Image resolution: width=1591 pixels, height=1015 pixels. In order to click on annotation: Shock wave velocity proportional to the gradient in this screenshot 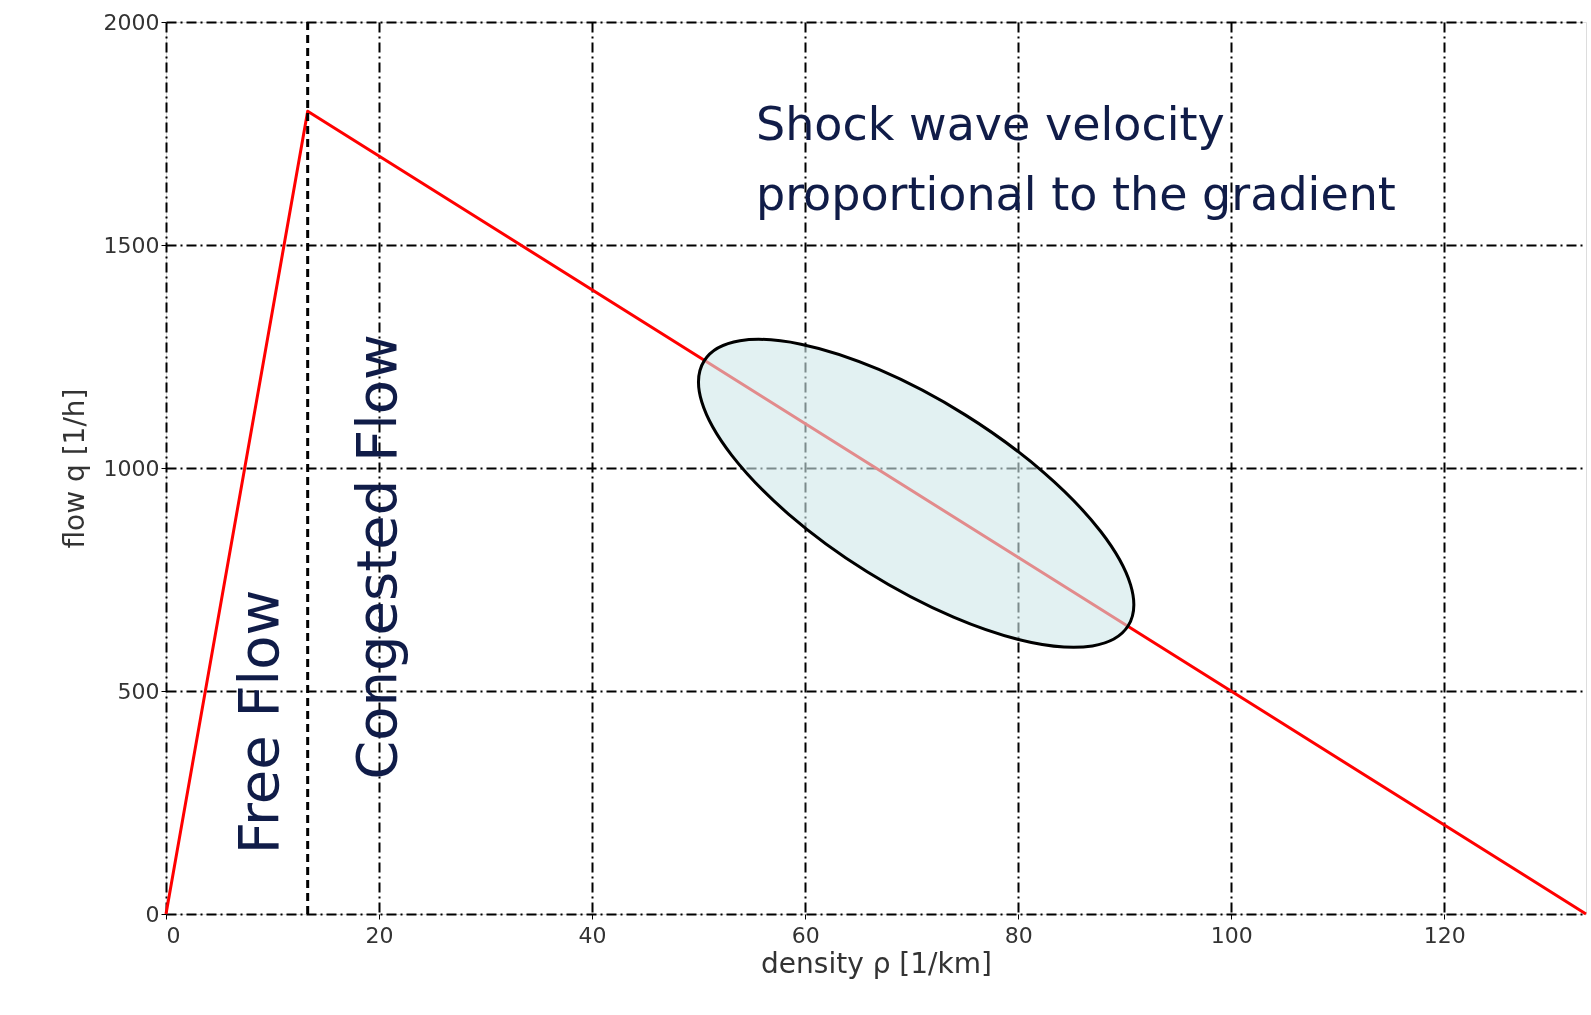, I will do `click(1076, 159)`.